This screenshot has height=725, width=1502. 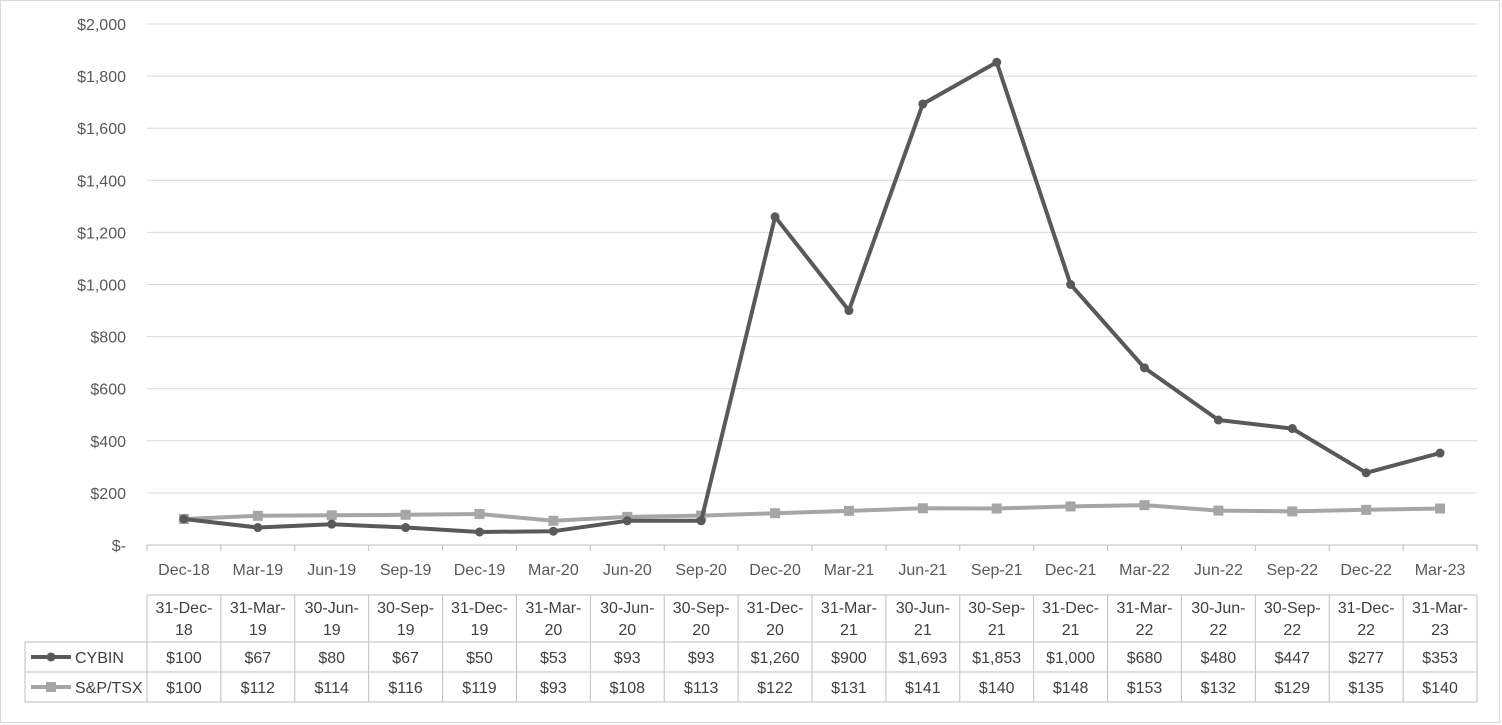 I want to click on y-tick-label: $1,400, so click(x=101, y=181).